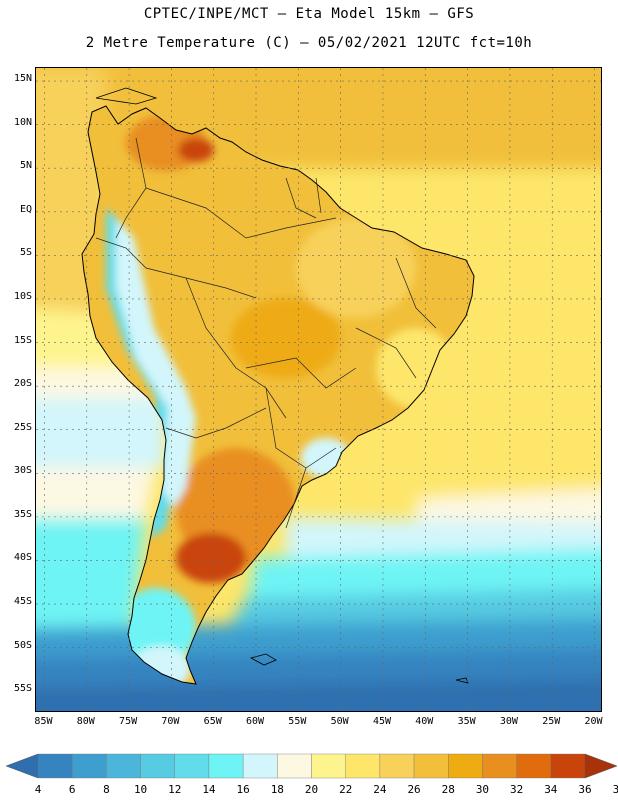 Image resolution: width=618 pixels, height=800 pixels. Describe the element at coordinates (448, 789) in the screenshot. I see `colorbar-tick-label: 28` at that location.